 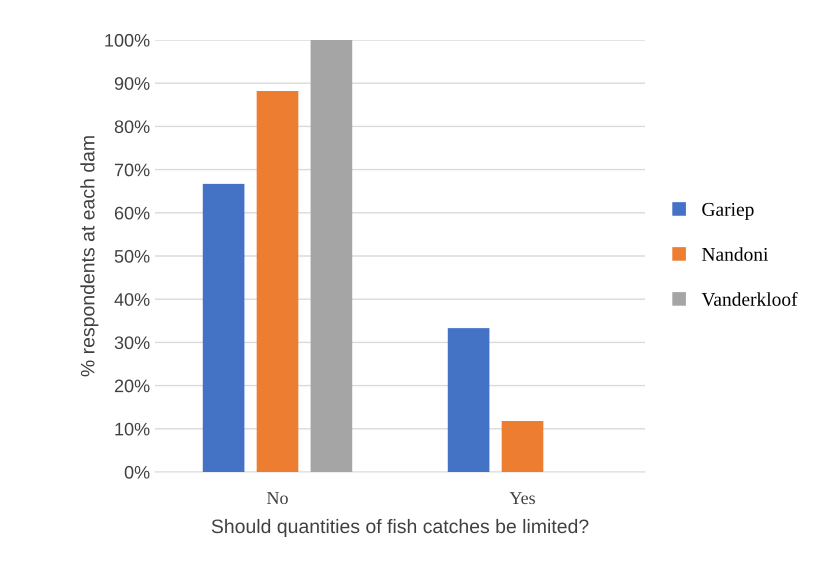 What do you see at coordinates (728, 211) in the screenshot?
I see `legend-label: Gariep` at bounding box center [728, 211].